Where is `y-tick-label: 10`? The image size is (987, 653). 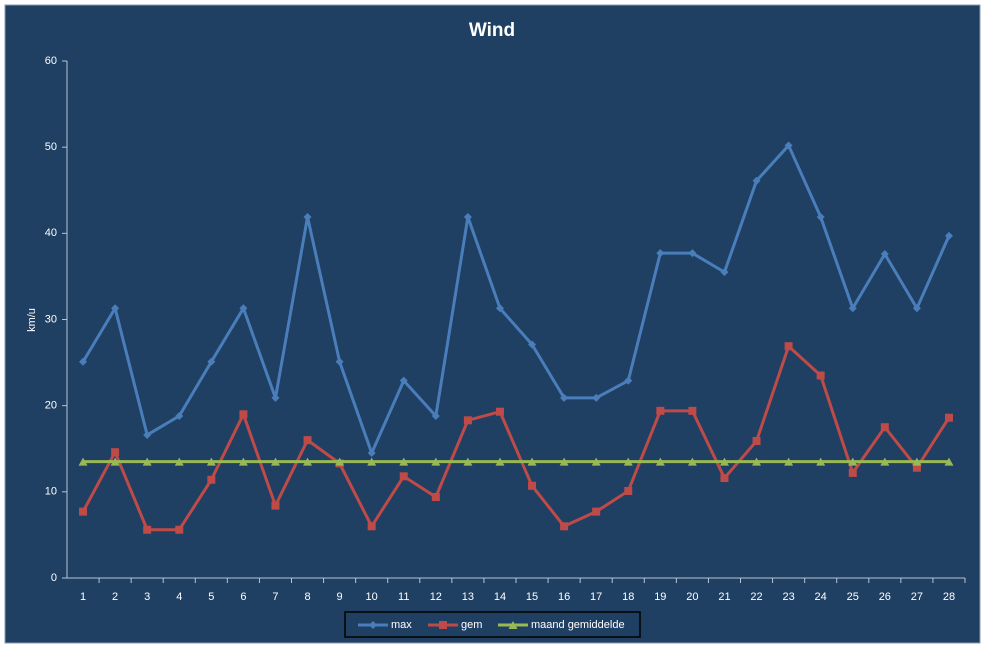 y-tick-label: 10 is located at coordinates (51, 492).